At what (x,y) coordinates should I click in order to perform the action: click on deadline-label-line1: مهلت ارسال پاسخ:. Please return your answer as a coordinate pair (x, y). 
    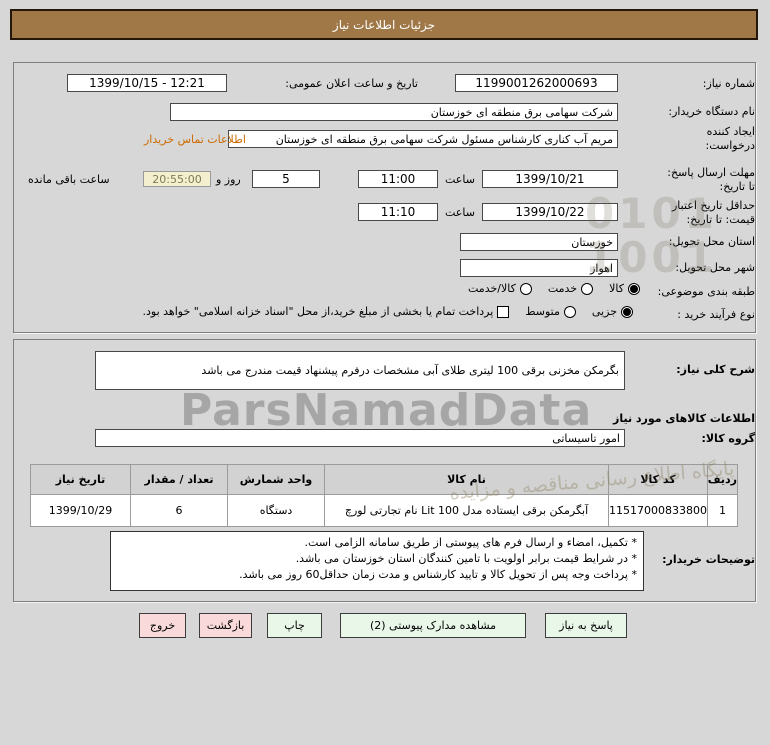
    Looking at the image, I should click on (711, 172).